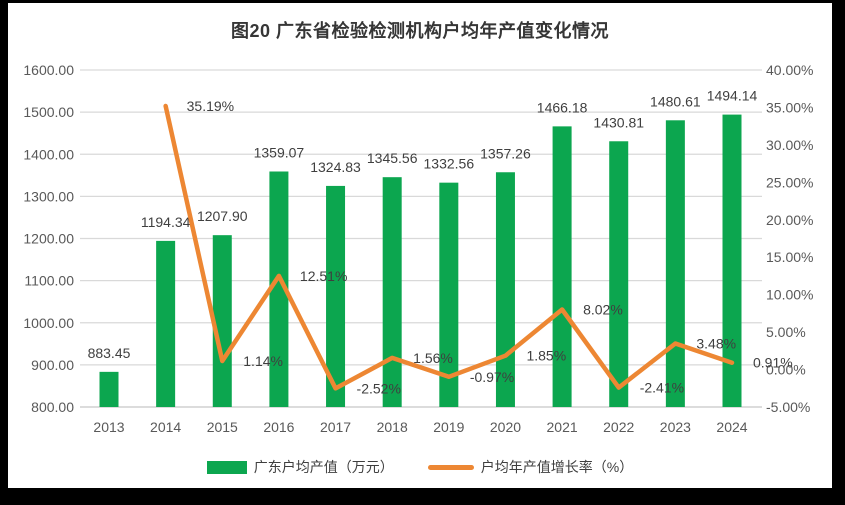 The height and width of the screenshot is (505, 845). What do you see at coordinates (108, 427) in the screenshot?
I see `x-axis-label: 2013` at bounding box center [108, 427].